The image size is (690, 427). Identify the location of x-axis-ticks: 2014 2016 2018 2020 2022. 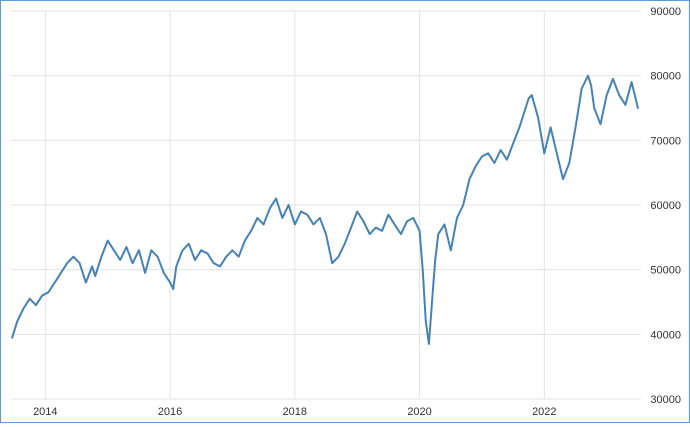
(294, 412).